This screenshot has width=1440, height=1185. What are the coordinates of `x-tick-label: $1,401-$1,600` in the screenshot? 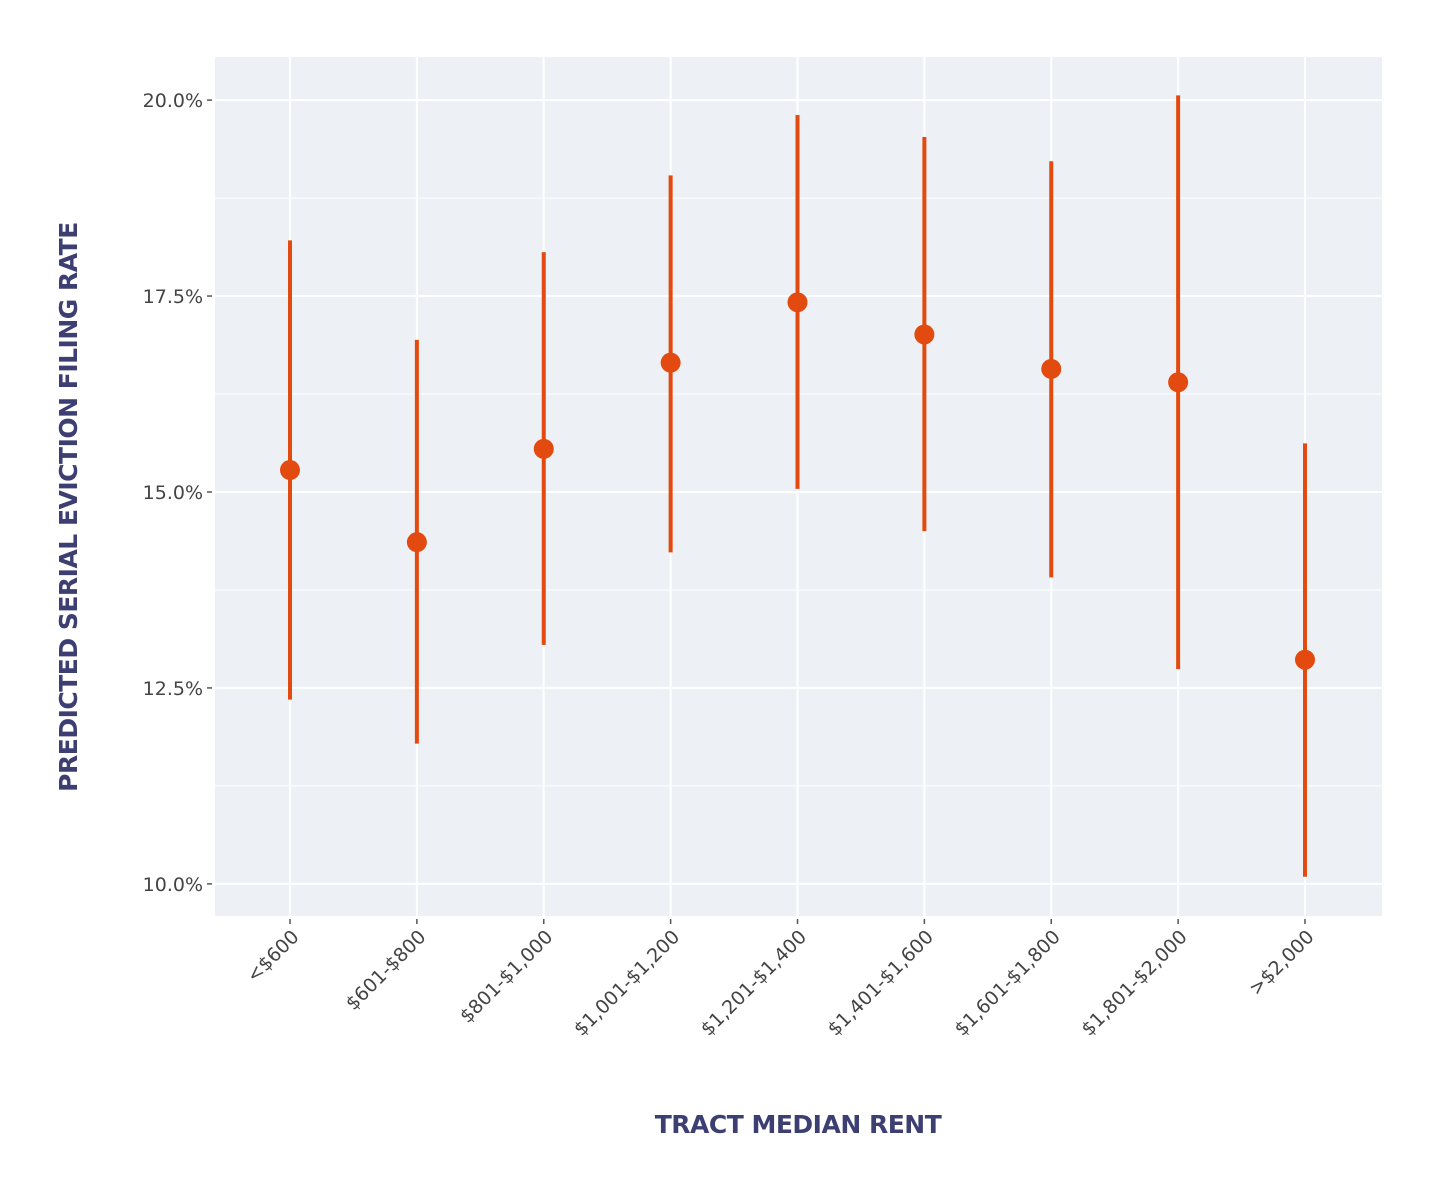 It's located at (880, 983).